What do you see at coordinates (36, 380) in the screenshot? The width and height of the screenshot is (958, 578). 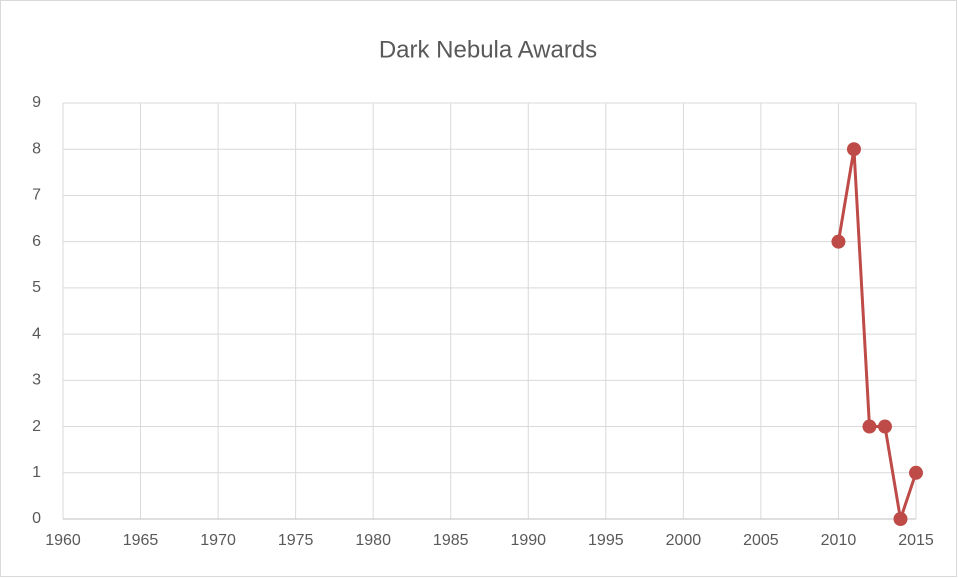 I see `y-tick-label: 3` at bounding box center [36, 380].